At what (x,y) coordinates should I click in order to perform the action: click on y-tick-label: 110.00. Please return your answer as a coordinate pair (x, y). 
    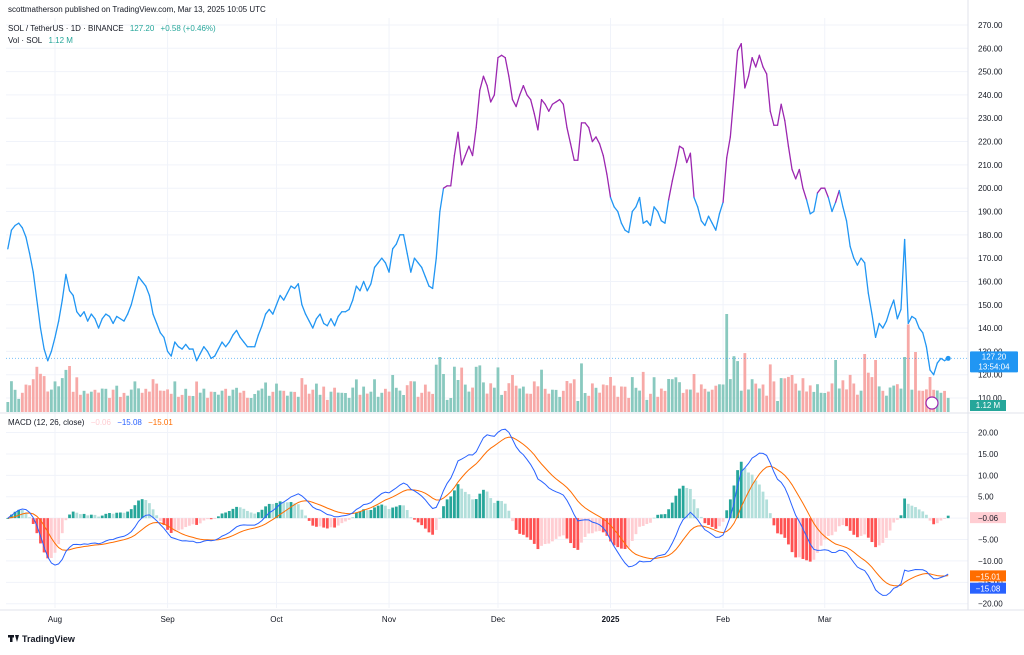
    Looking at the image, I should click on (990, 398).